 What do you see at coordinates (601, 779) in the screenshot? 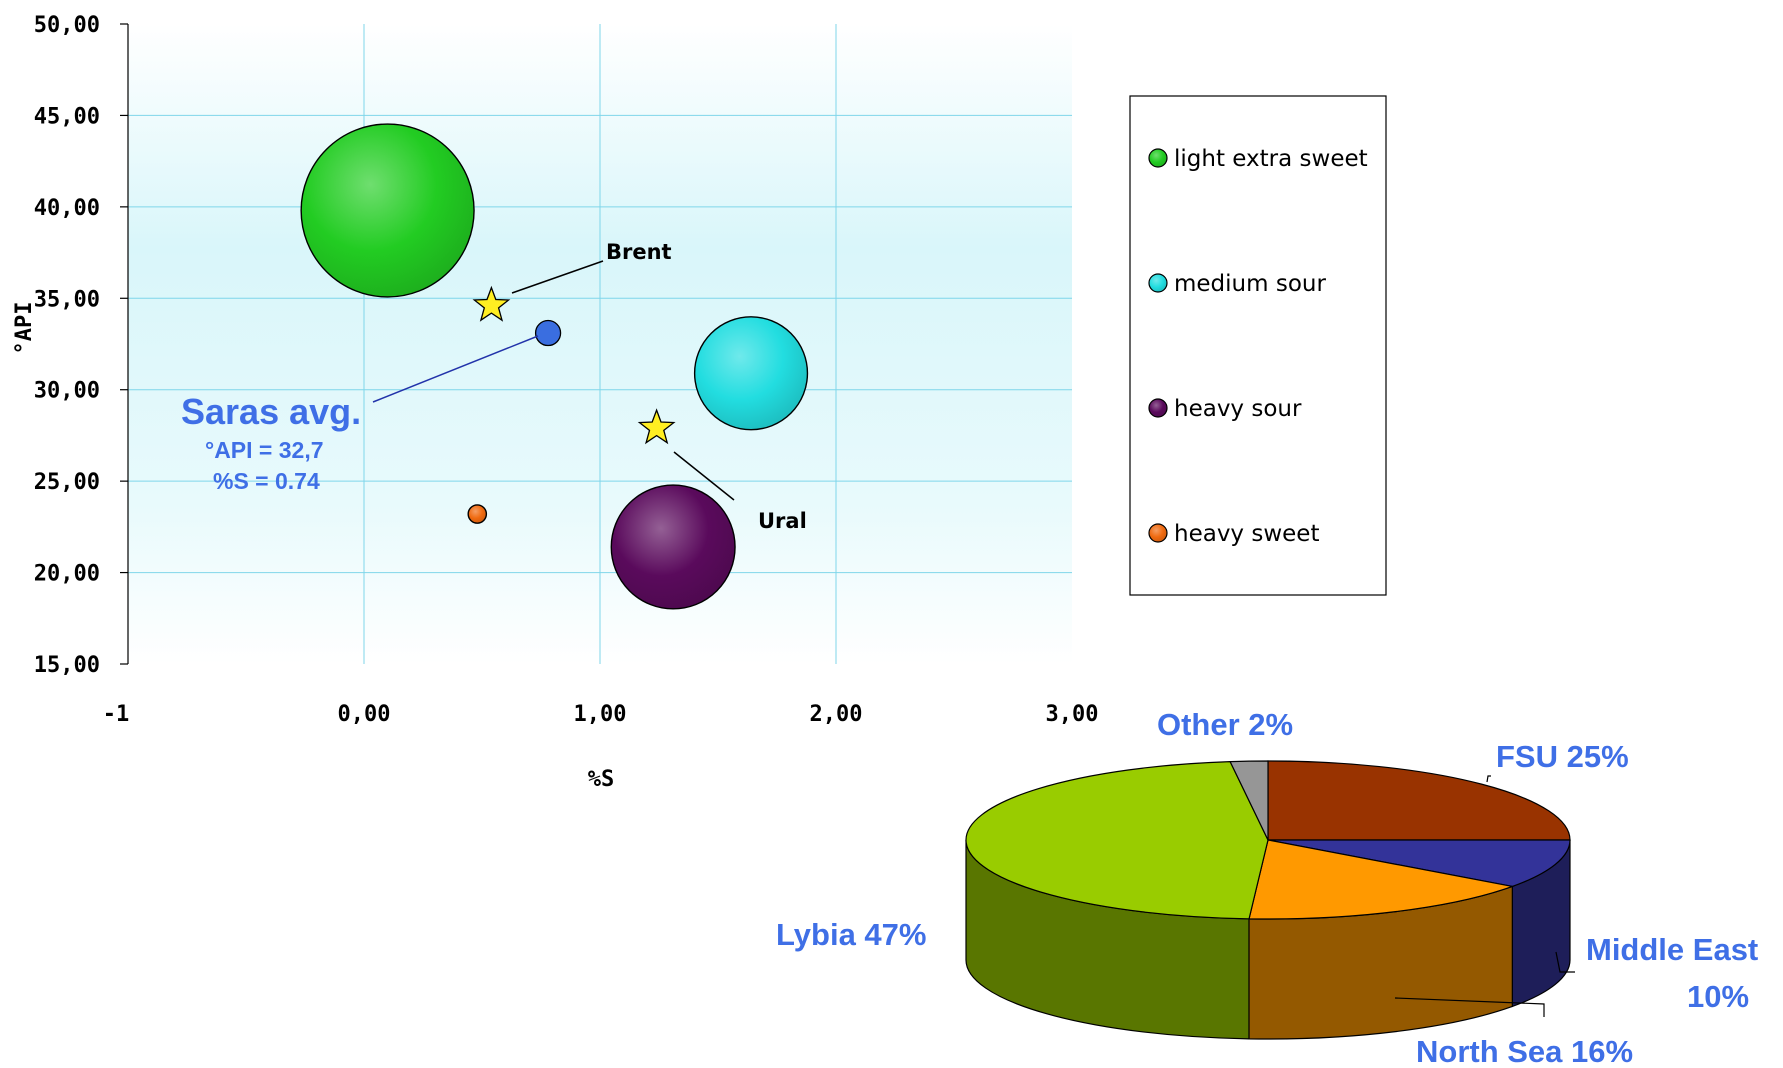
I see `x-axis-title: %S` at bounding box center [601, 779].